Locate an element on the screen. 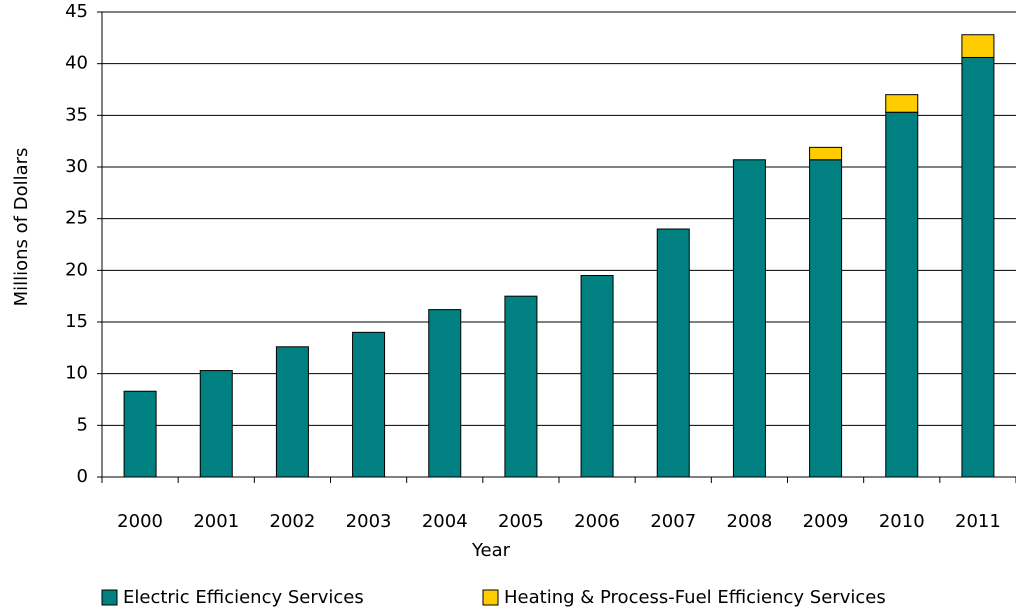  y-tick-label: 10 is located at coordinates (76, 373).